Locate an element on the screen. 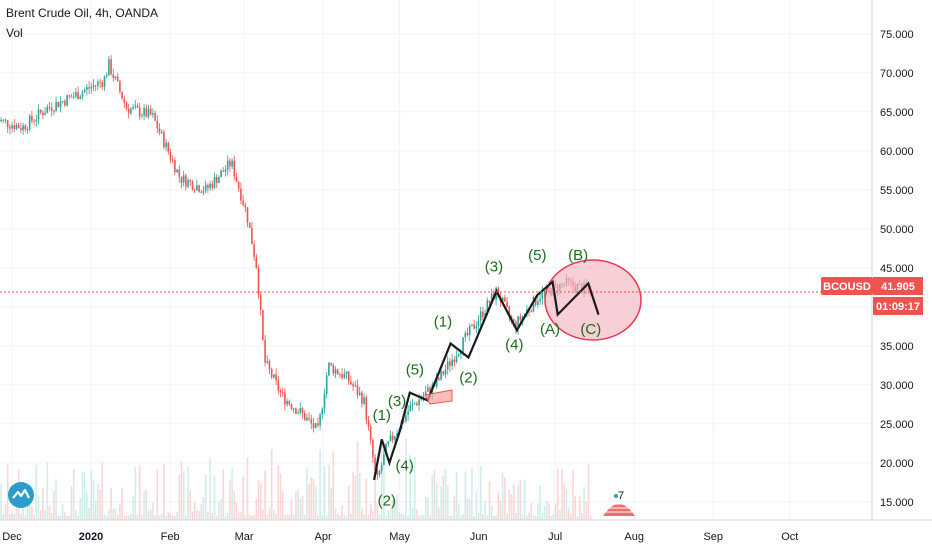 The width and height of the screenshot is (932, 550). wedge-drawing is located at coordinates (438, 397).